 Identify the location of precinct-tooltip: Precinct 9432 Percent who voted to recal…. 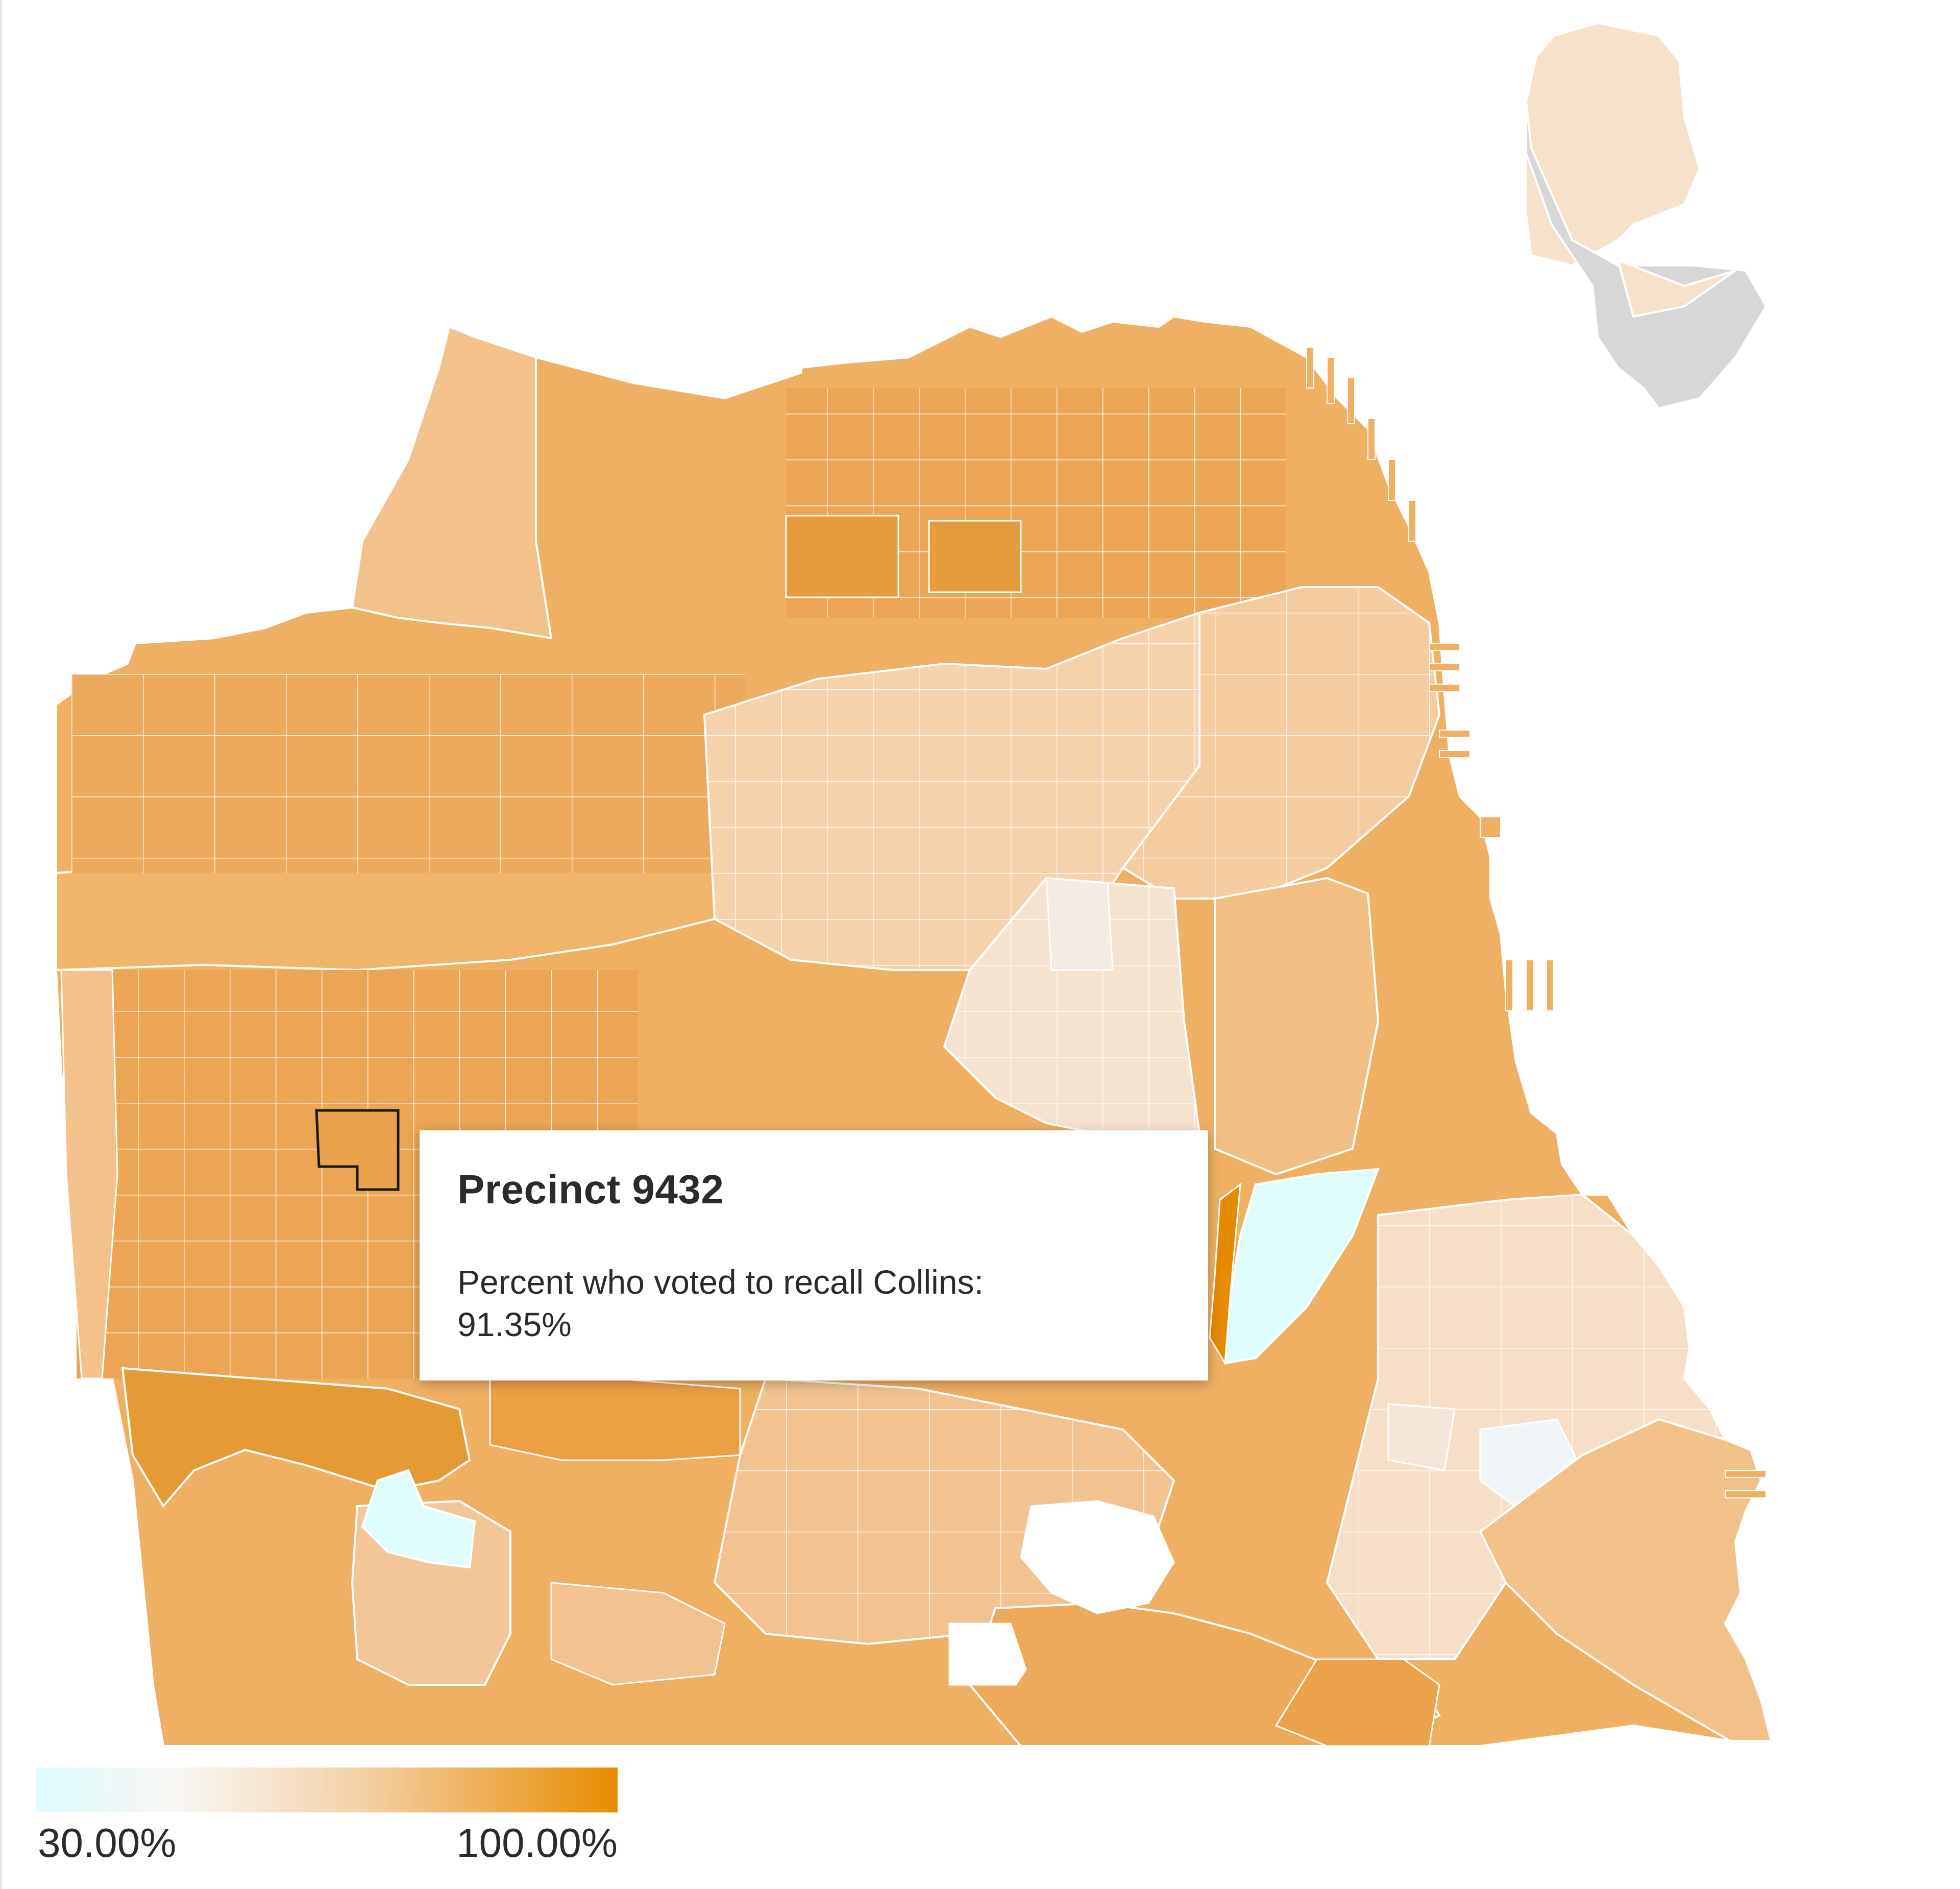
(814, 1255).